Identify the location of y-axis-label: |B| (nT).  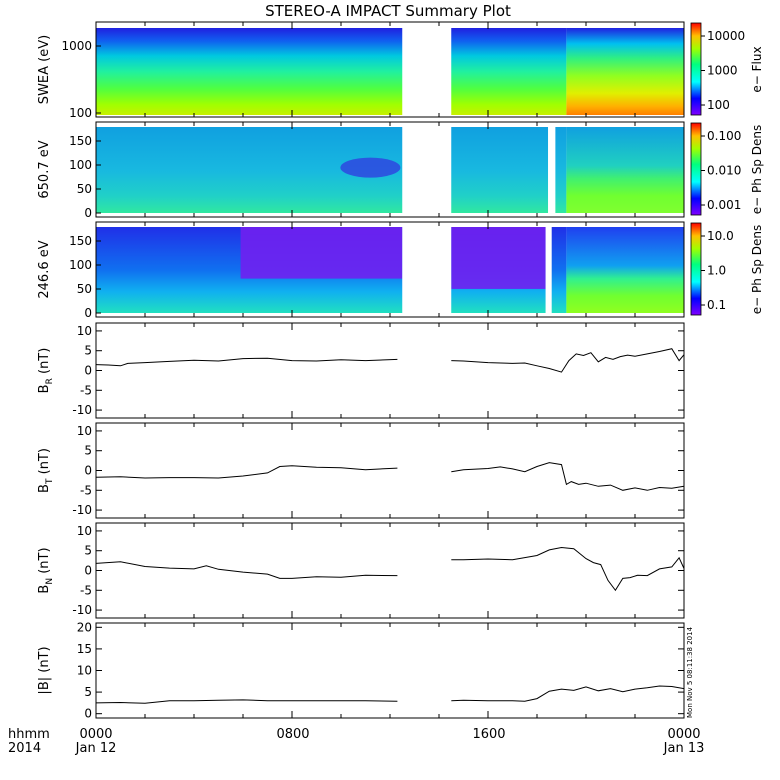
(44, 670).